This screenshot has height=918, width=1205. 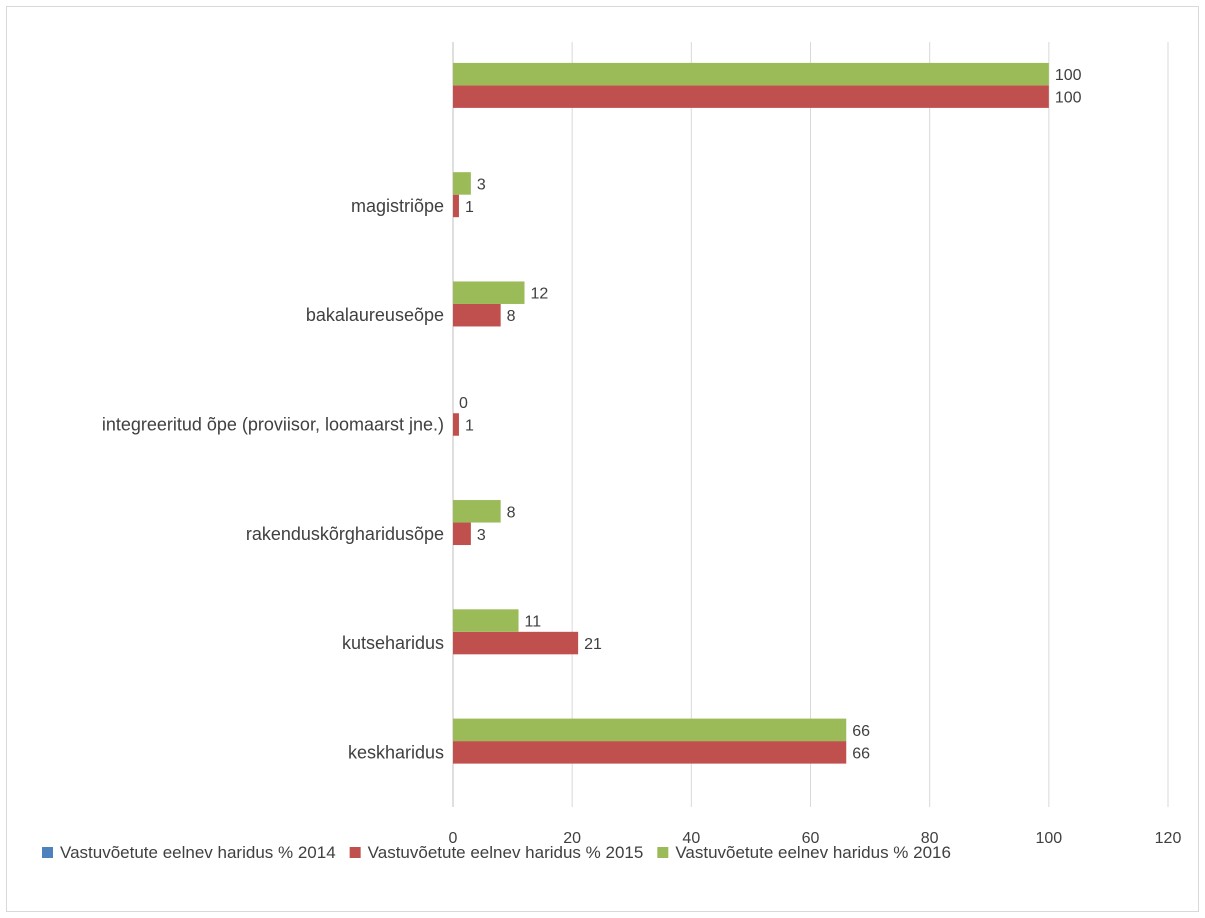 What do you see at coordinates (811, 838) in the screenshot?
I see `x-tick-label: 60` at bounding box center [811, 838].